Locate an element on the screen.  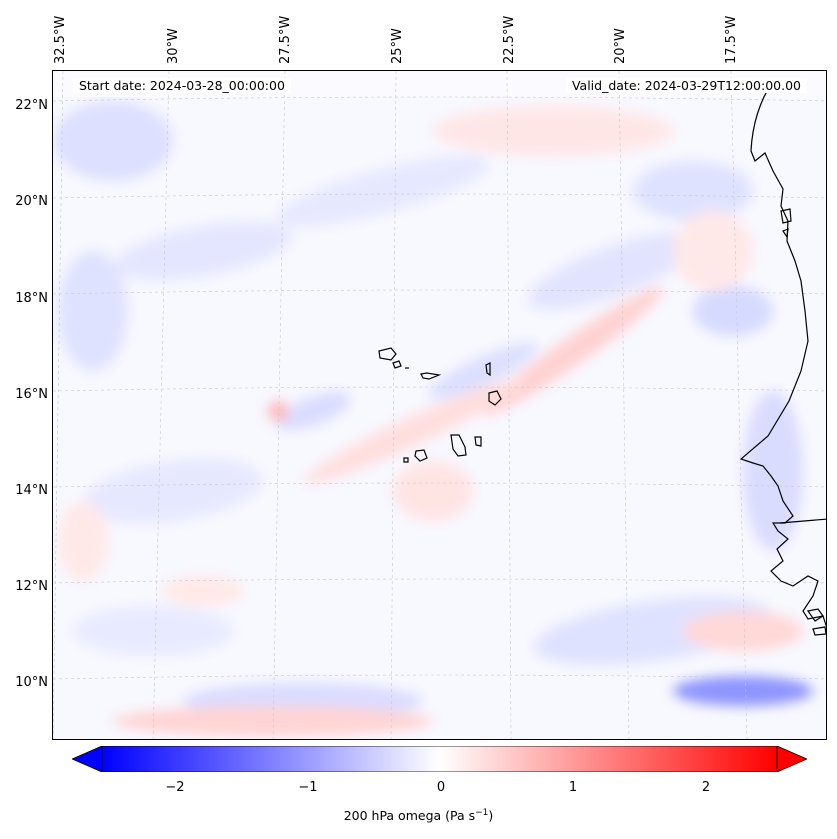
island-sao-nicolau is located at coordinates (431, 376).